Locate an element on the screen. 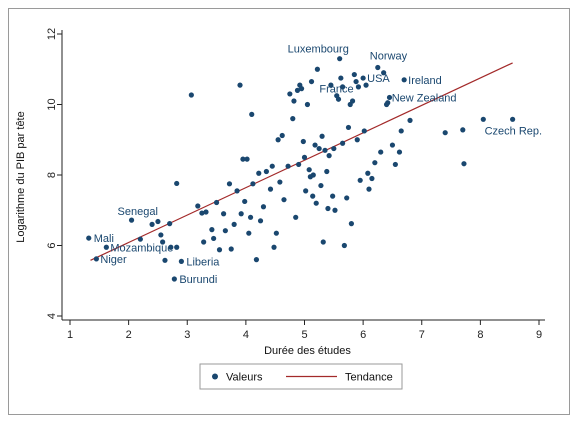 This screenshot has width=580, height=424. y-tick-label: 4 is located at coordinates (52, 316).